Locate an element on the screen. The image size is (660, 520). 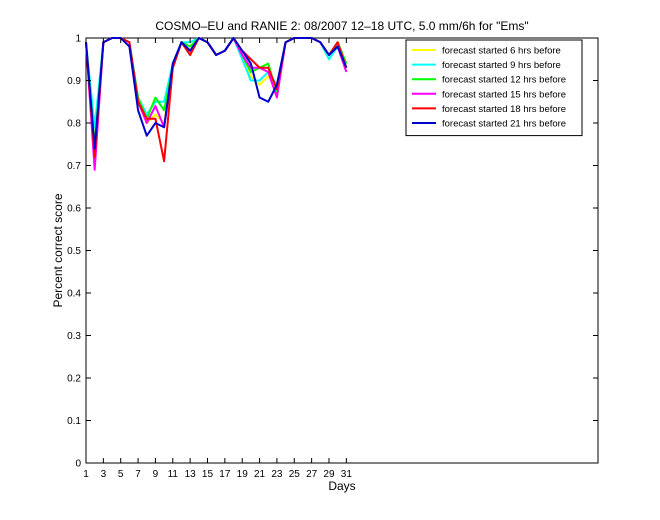
y-tick-label: 0.8 is located at coordinates (74, 124).